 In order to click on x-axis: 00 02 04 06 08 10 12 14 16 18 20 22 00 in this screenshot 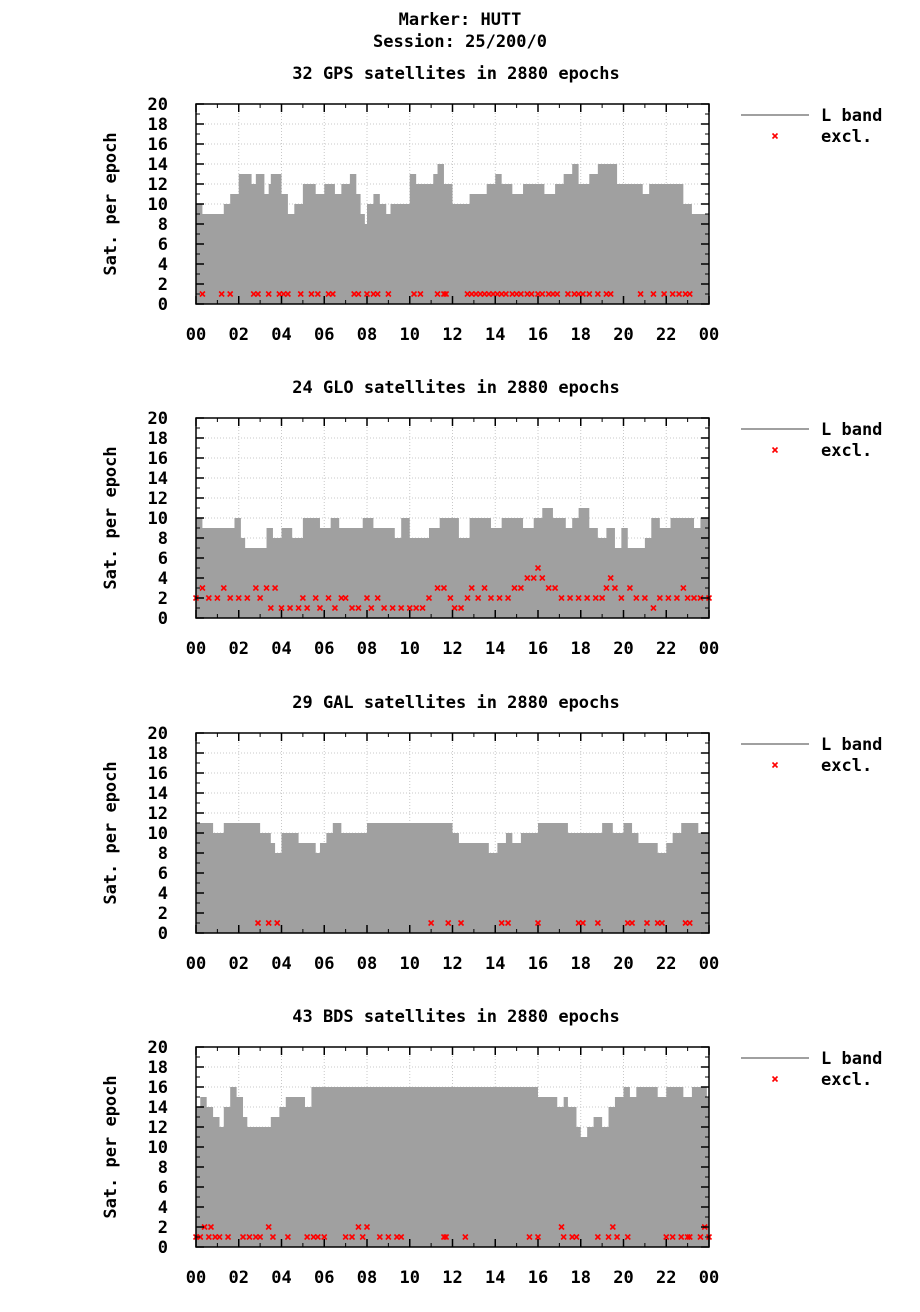, I will do `click(452, 224)`.